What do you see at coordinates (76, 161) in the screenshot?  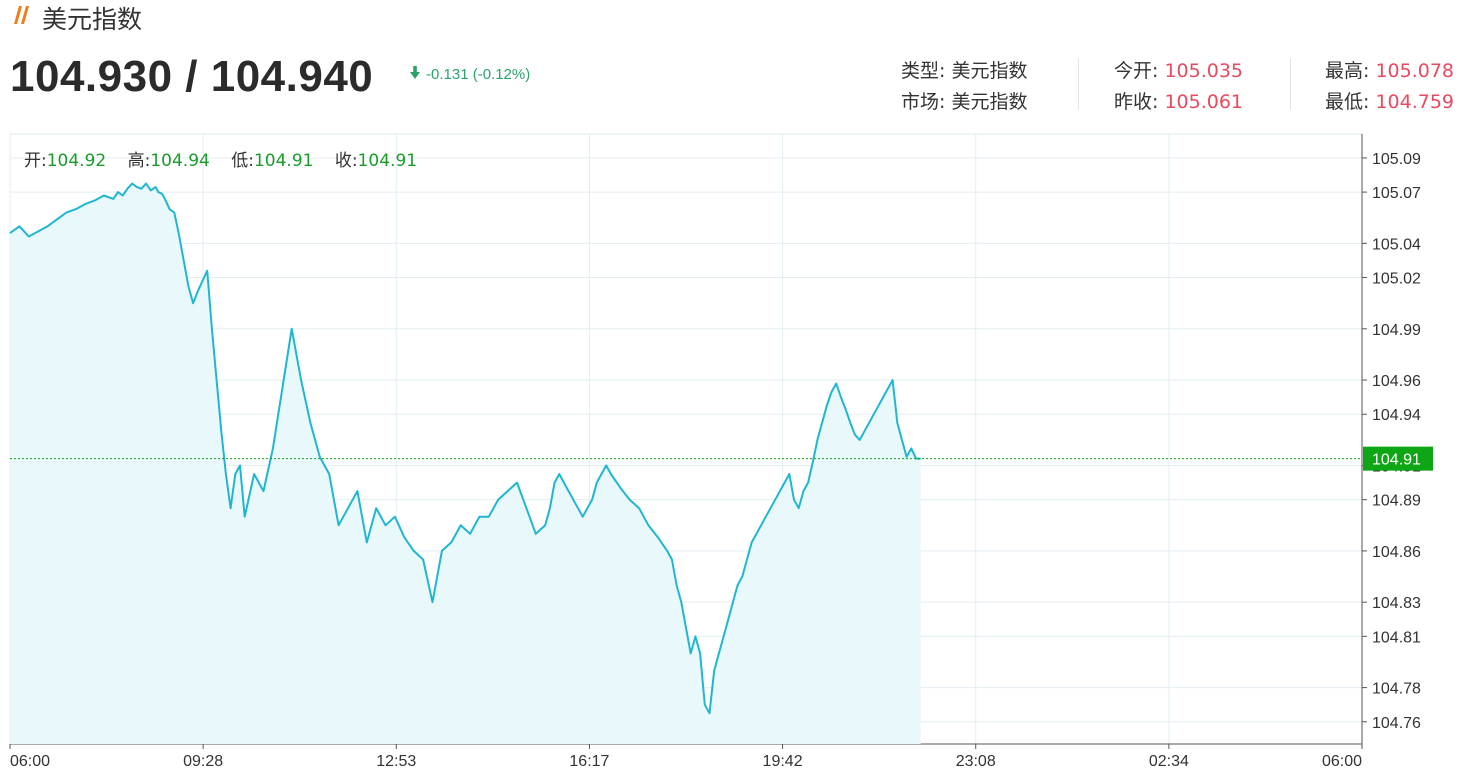 I see `ohlc-open-value: 104.92` at bounding box center [76, 161].